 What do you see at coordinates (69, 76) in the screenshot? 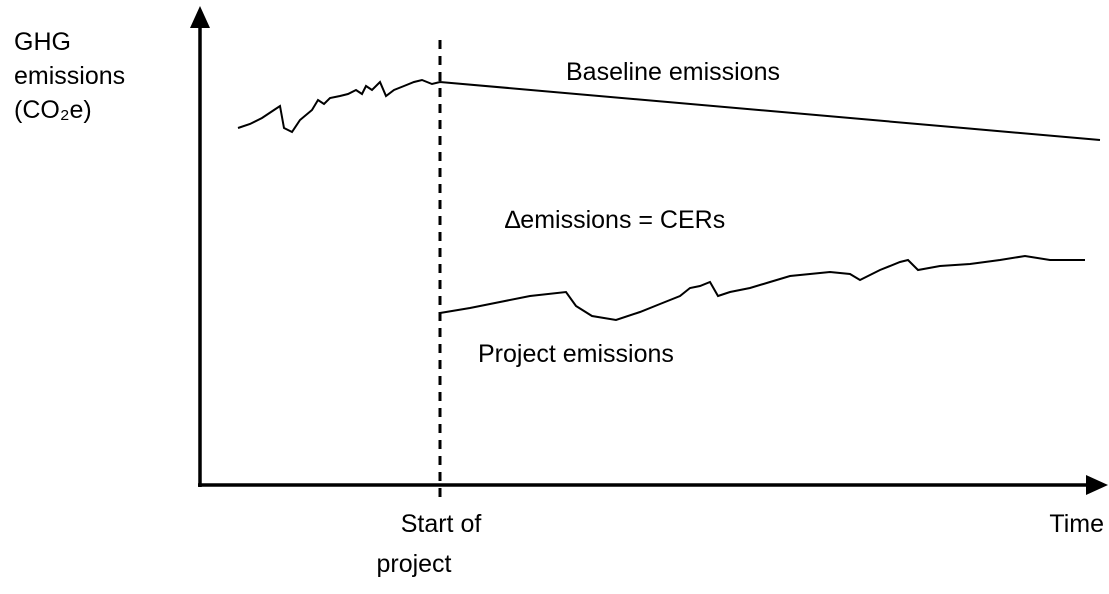
I see `y-label: emissions` at bounding box center [69, 76].